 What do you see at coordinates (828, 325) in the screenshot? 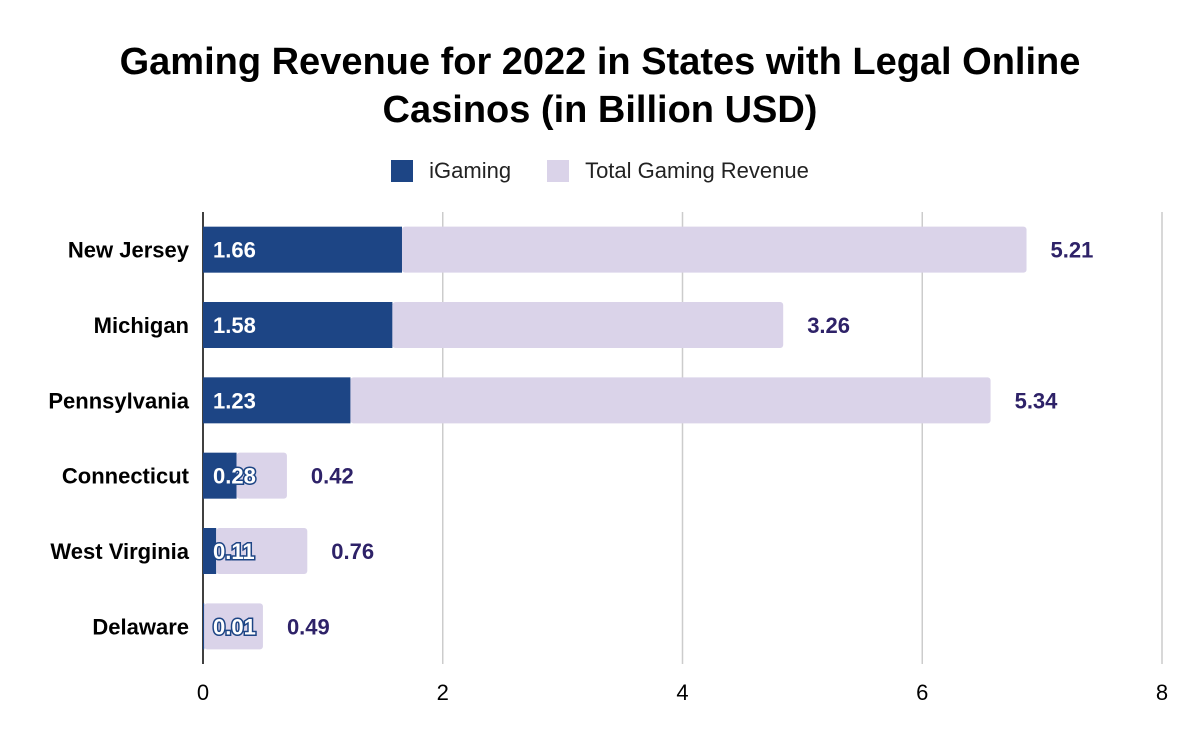
I see `data-label-total-gaming-revenue-michigan: 3.26` at bounding box center [828, 325].